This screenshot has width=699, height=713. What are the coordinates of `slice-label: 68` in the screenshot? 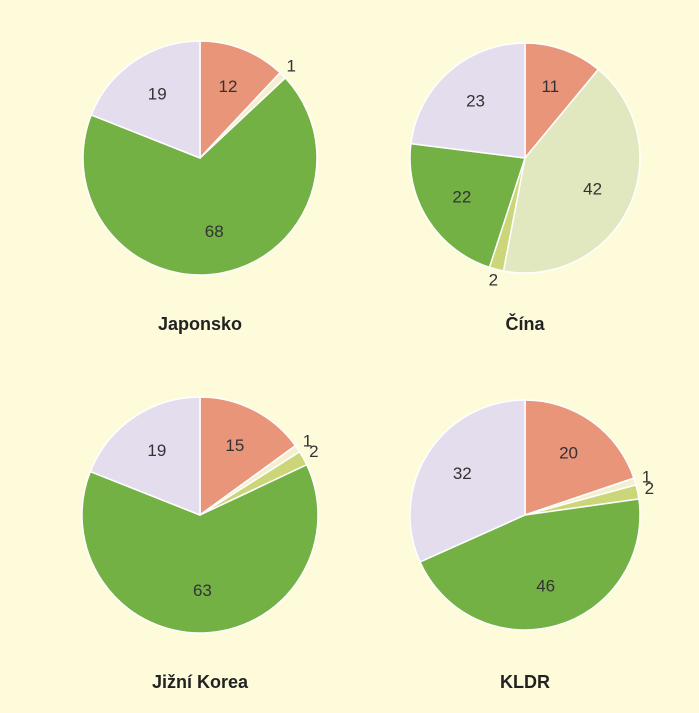 It's located at (214, 231).